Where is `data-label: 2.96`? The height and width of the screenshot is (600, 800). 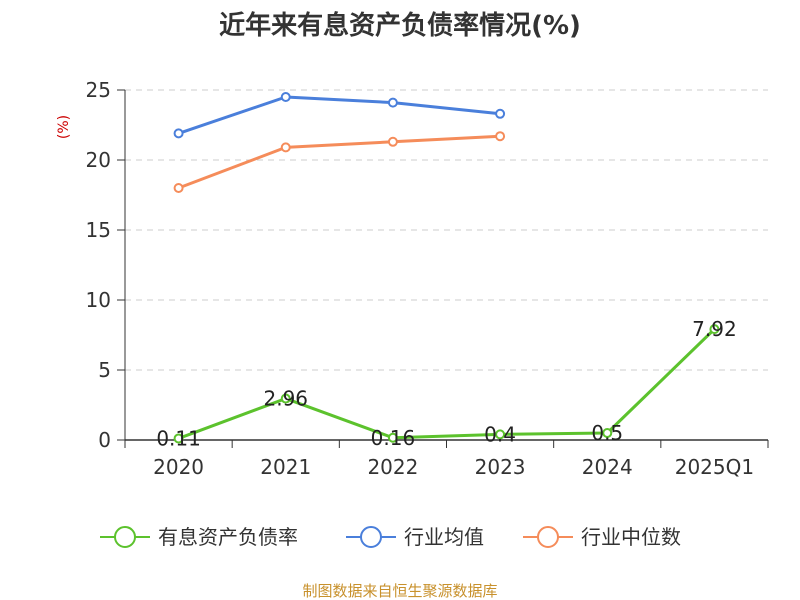 data-label: 2.96 is located at coordinates (285, 399).